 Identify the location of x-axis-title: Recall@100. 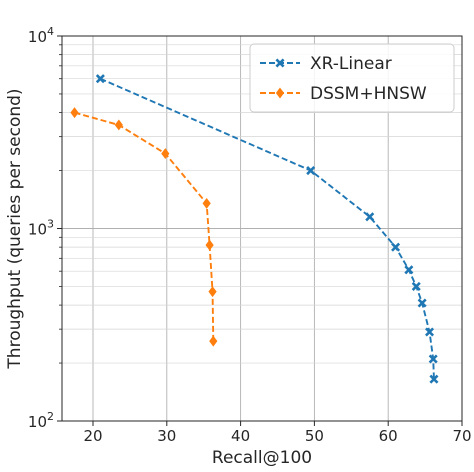
(262, 458).